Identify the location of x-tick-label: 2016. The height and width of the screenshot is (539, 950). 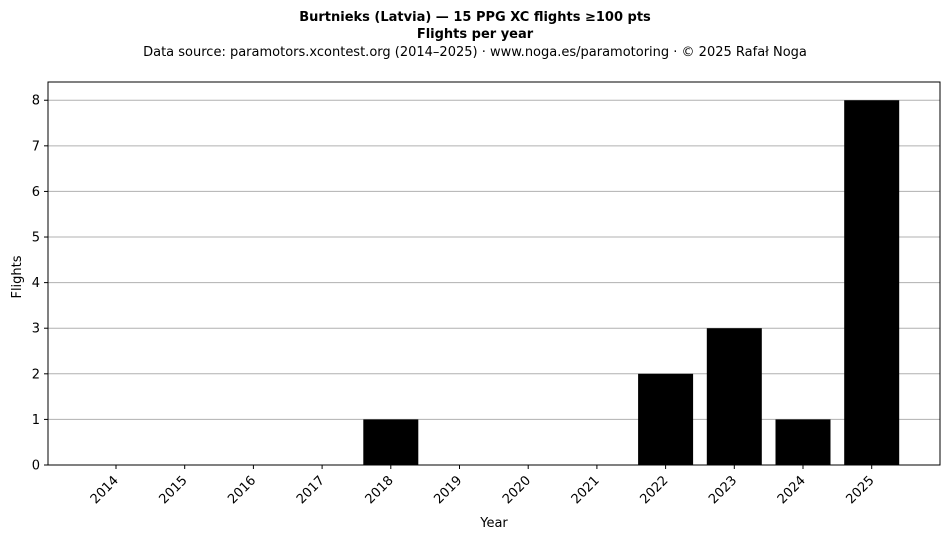
(242, 490).